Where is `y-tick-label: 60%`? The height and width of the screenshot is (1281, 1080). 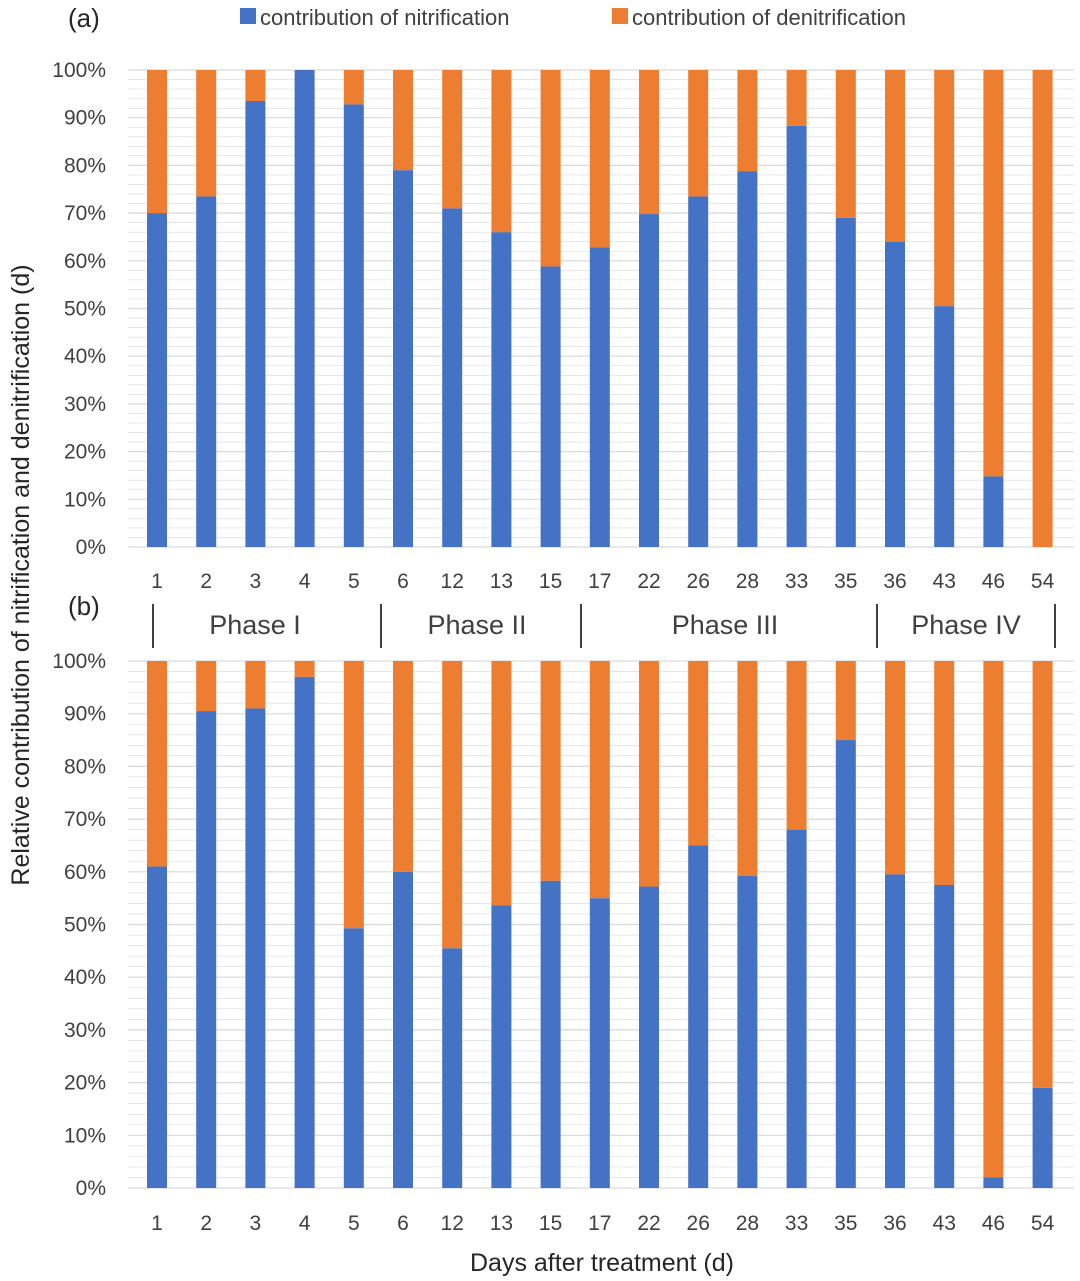 y-tick-label: 60% is located at coordinates (85, 261).